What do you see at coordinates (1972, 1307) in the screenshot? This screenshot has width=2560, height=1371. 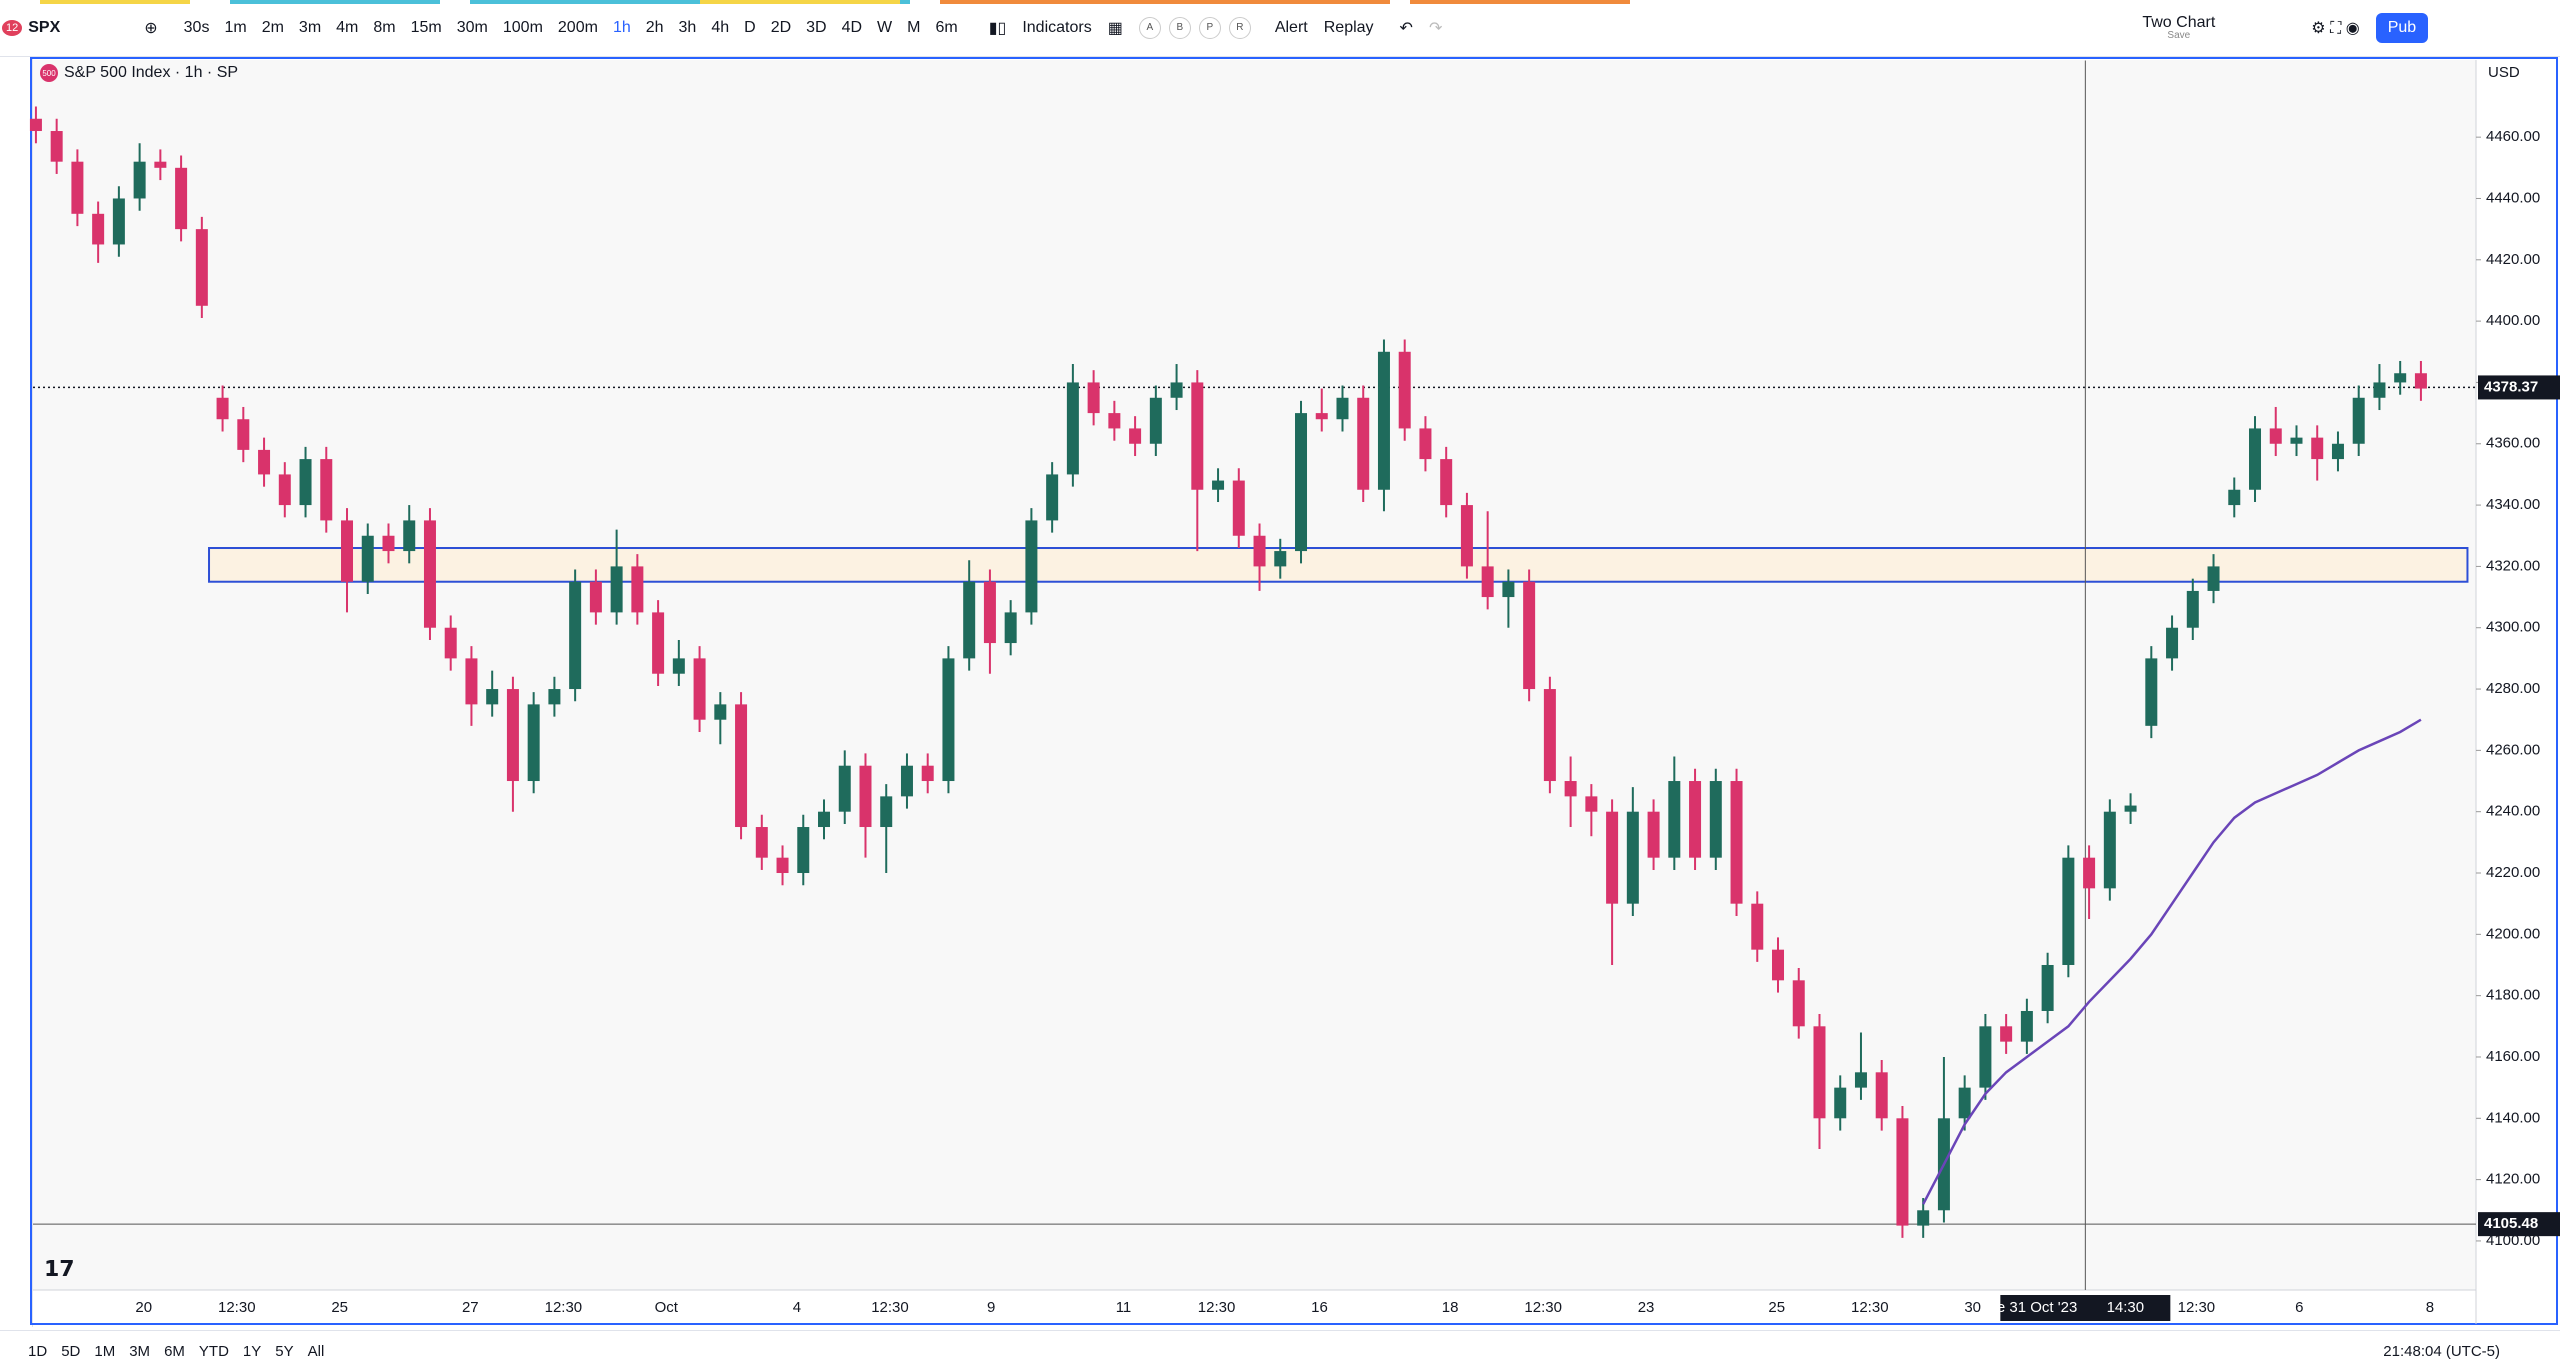 I see `x-tick-label: 30` at bounding box center [1972, 1307].